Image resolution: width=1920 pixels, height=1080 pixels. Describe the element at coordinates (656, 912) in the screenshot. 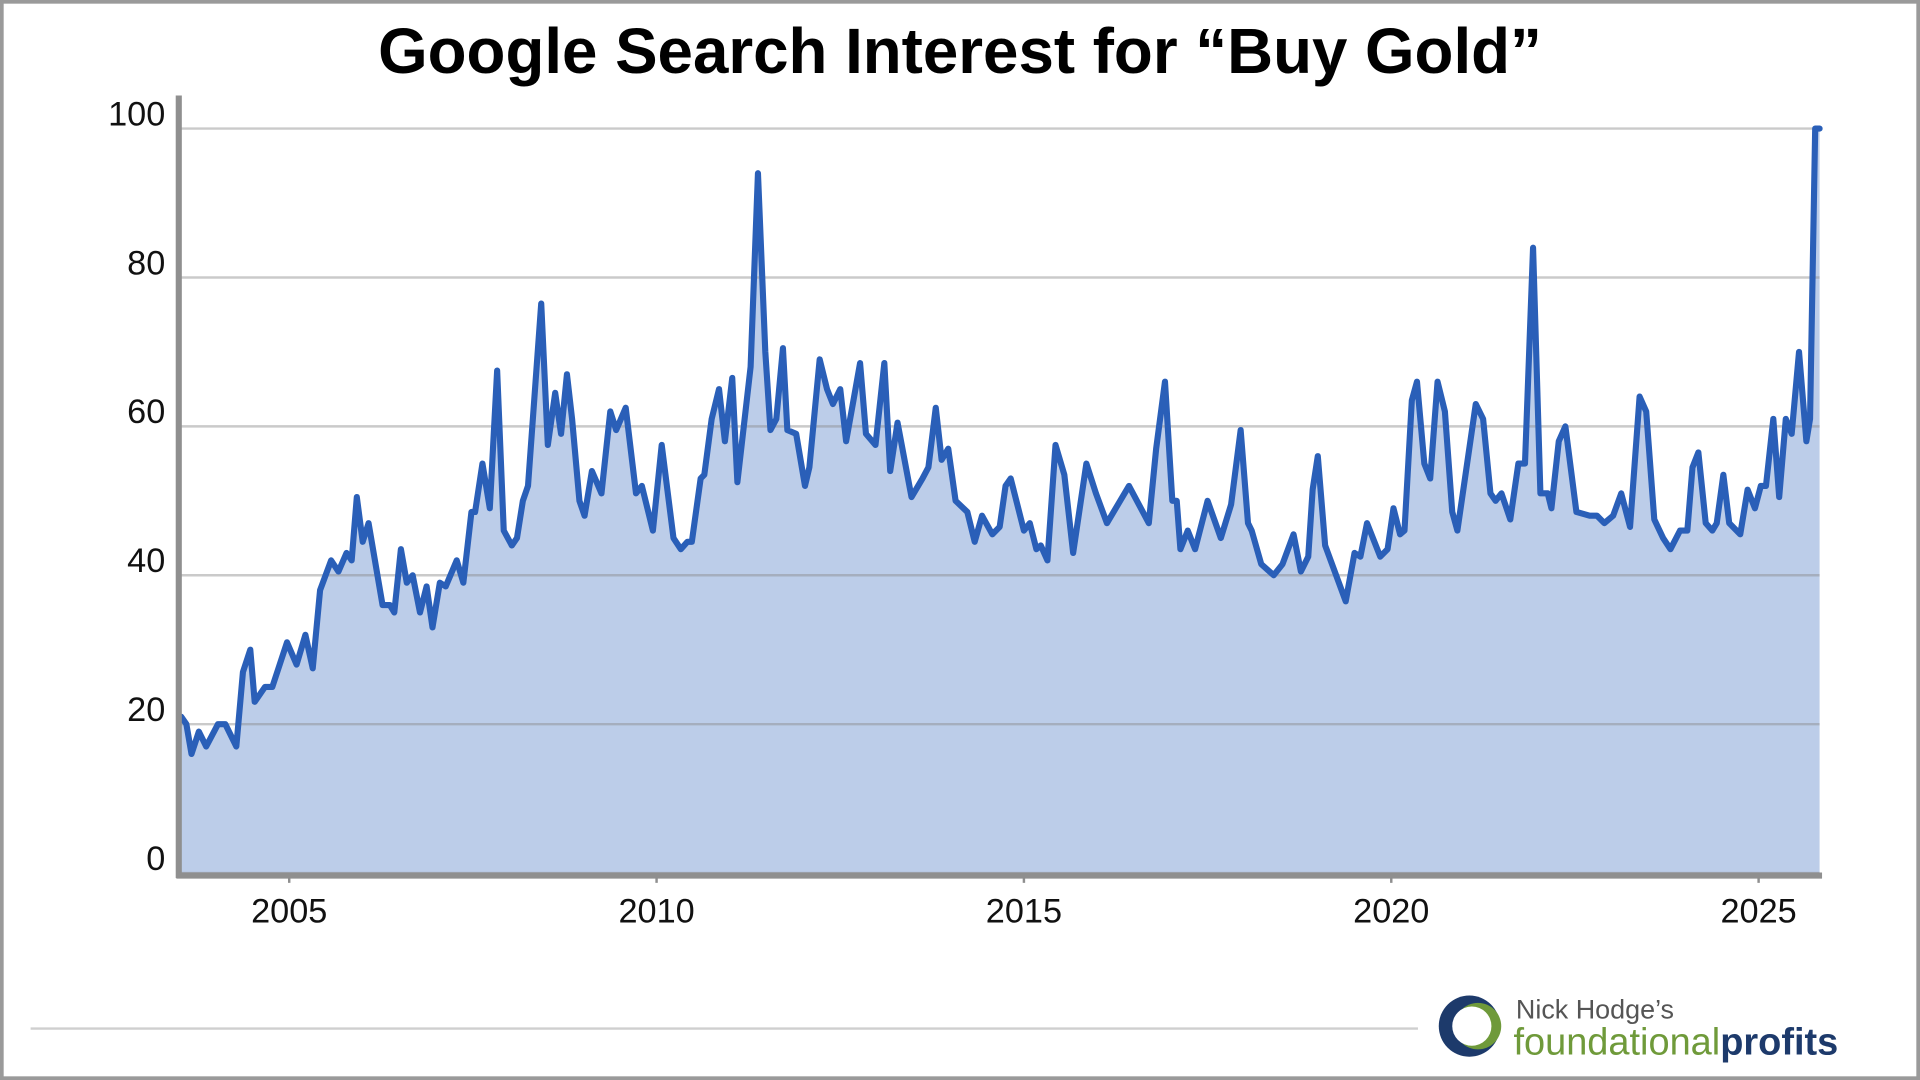

I see `x-tick-label: 2010` at that location.